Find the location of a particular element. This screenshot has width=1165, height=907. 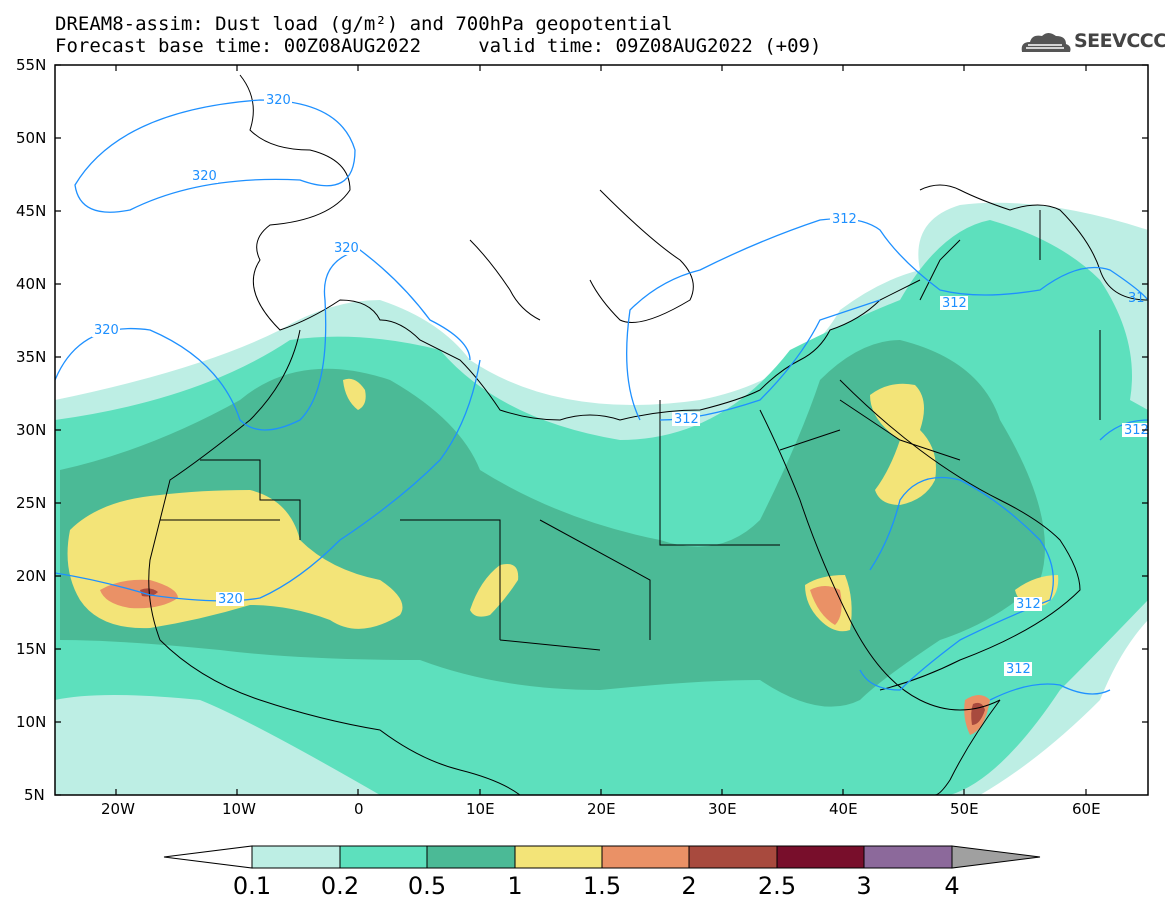

colorbar-label: 3 is located at coordinates (864, 886).